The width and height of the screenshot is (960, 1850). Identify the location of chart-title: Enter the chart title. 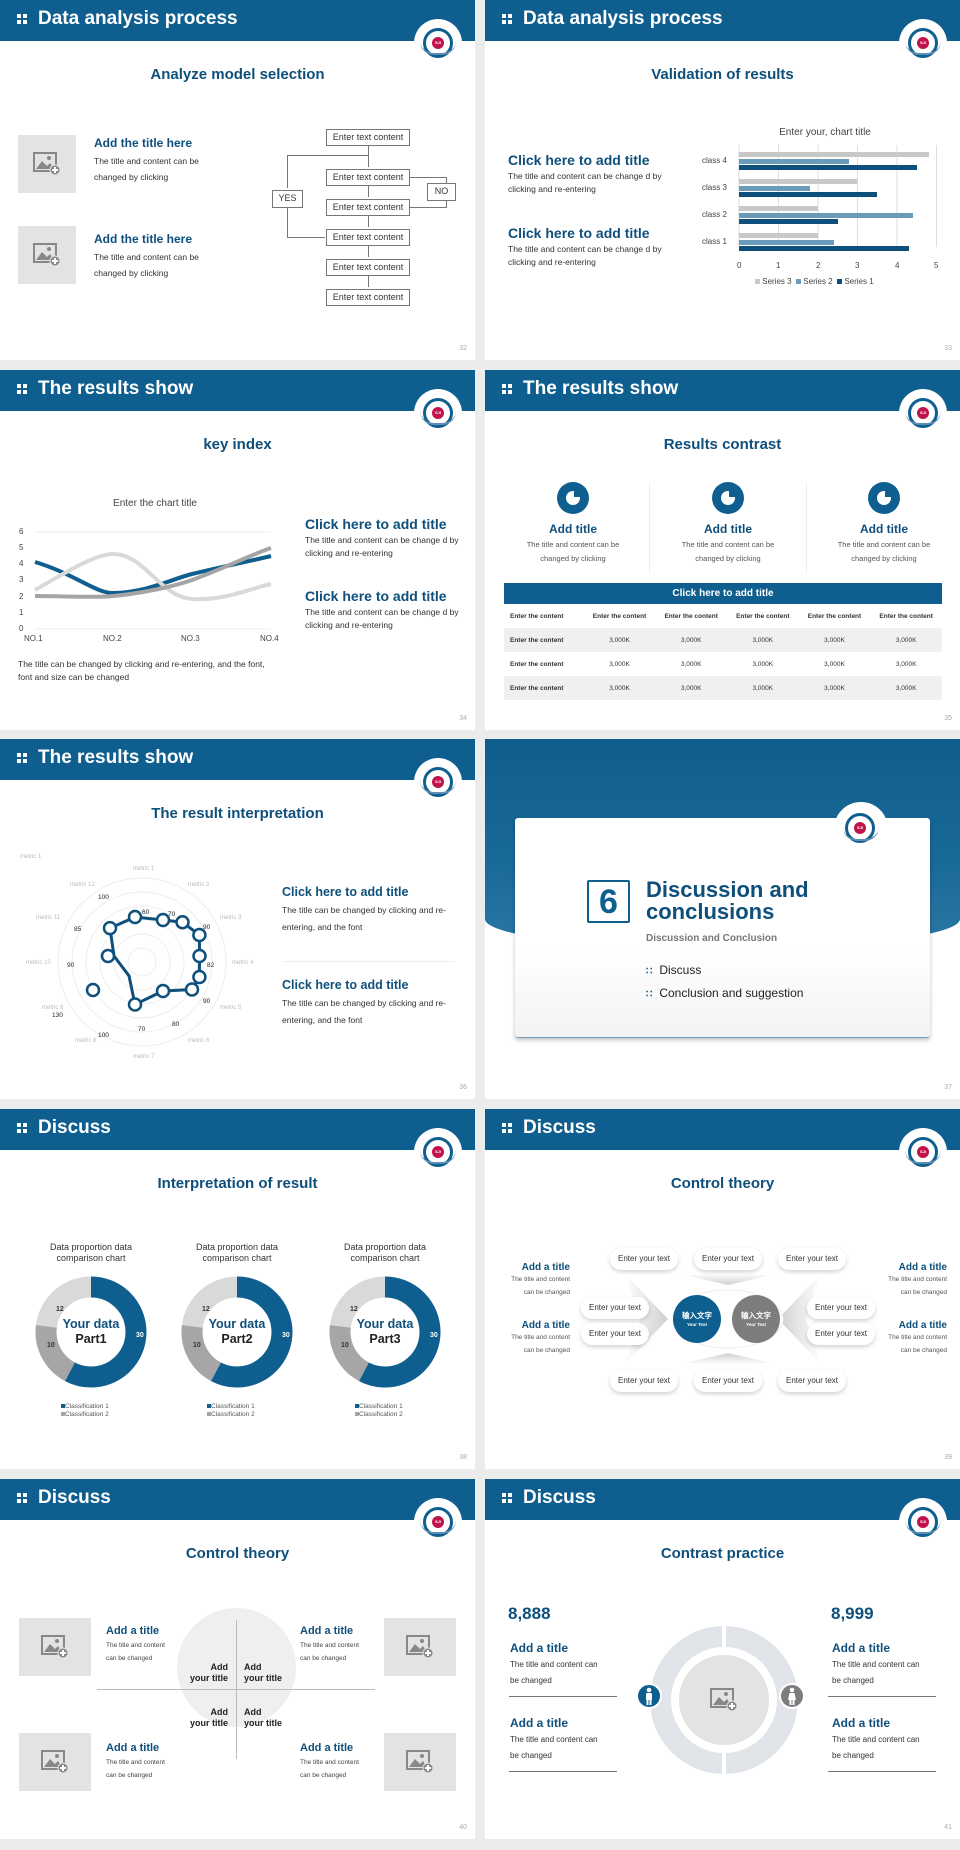
(155, 503).